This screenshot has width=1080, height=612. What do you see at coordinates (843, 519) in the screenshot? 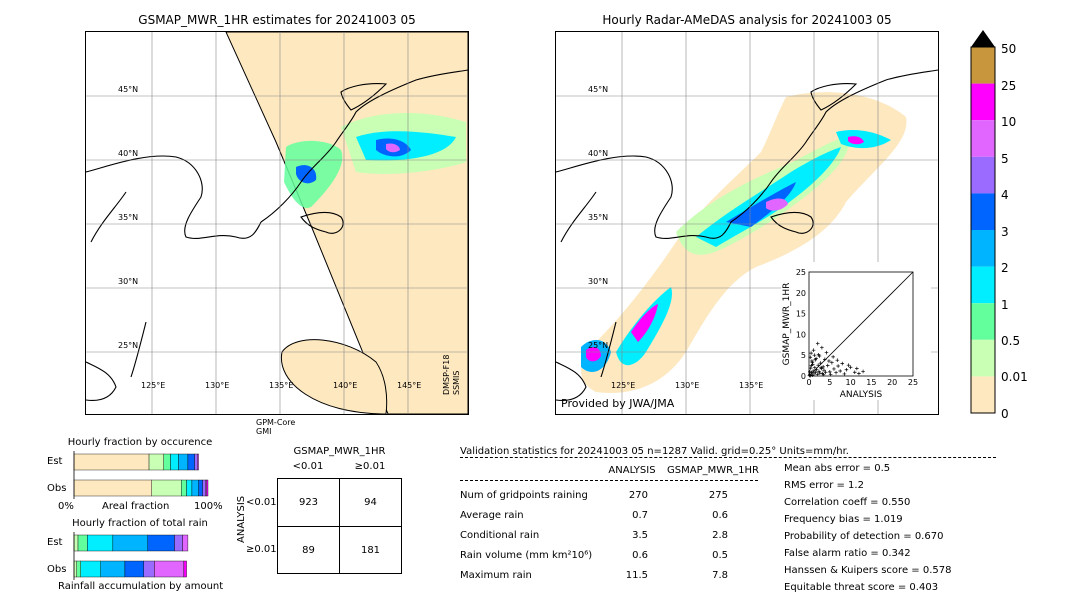
I see `validation-score: Frequency bias = 1.019` at bounding box center [843, 519].